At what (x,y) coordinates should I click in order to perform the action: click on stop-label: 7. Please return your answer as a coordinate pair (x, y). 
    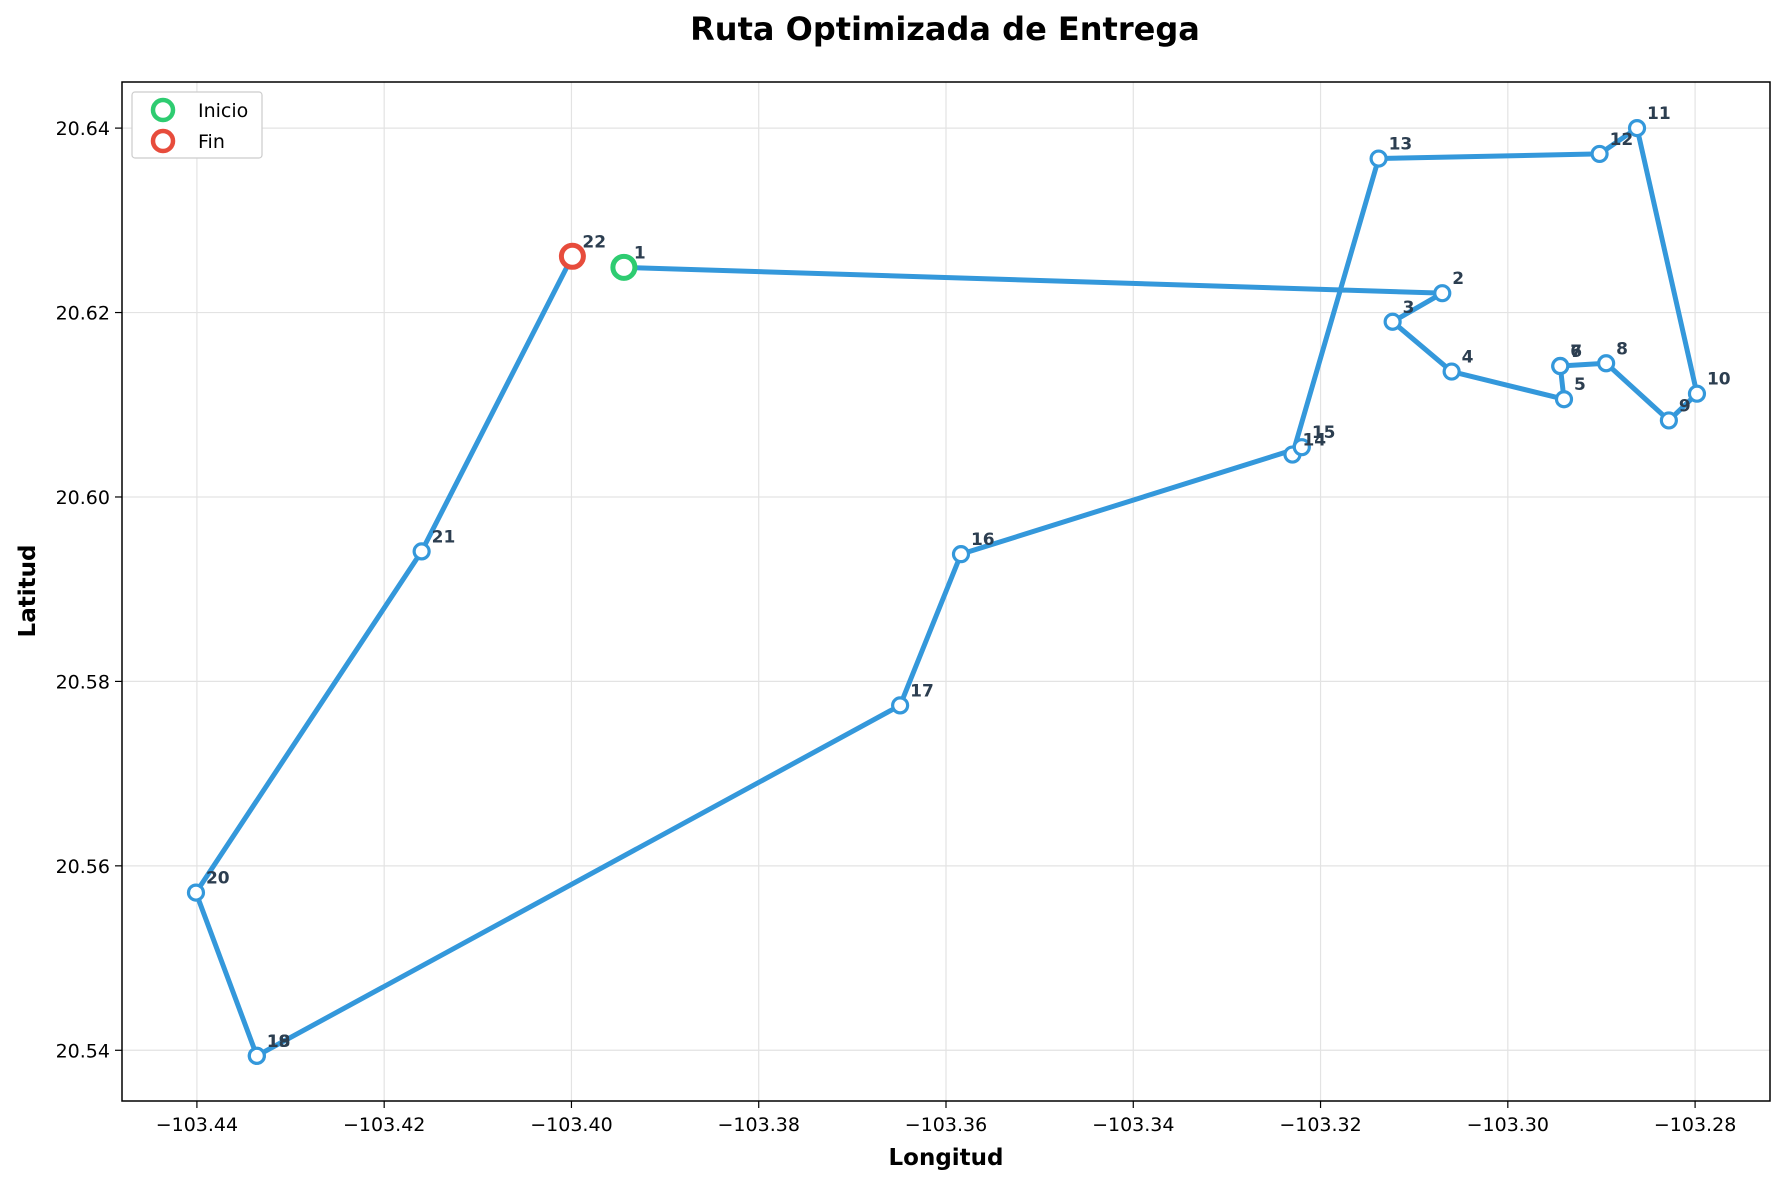
    Looking at the image, I should click on (1576, 352).